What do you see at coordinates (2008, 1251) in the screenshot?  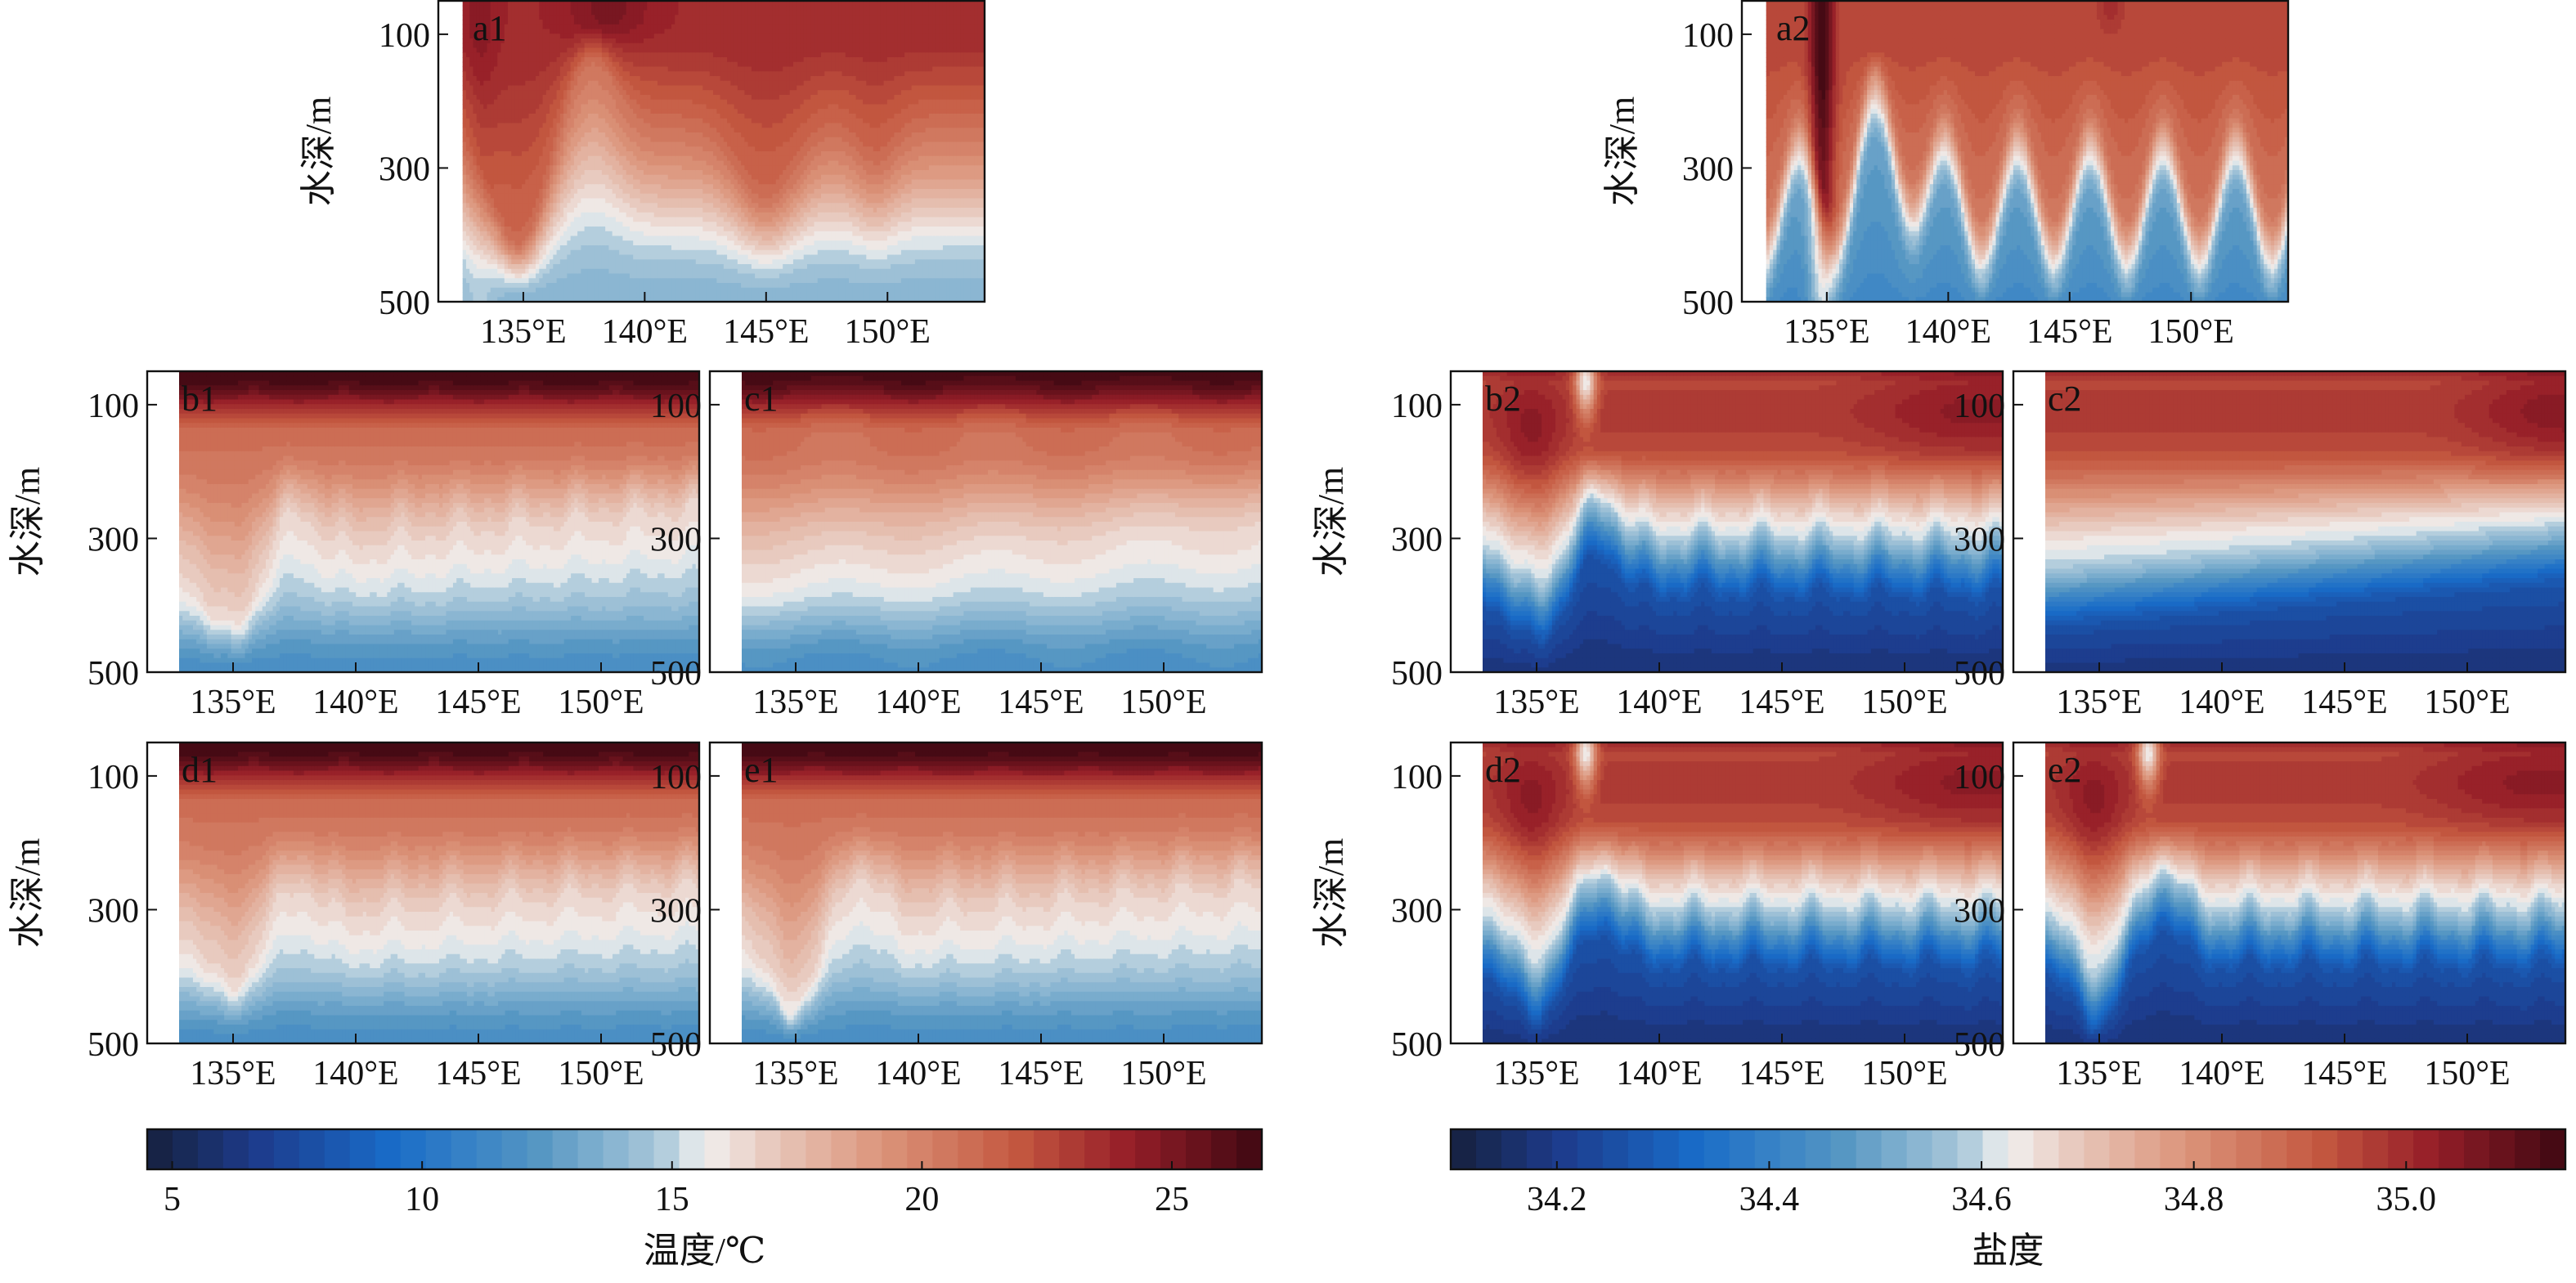 I see `colorbar-label: 盐度` at bounding box center [2008, 1251].